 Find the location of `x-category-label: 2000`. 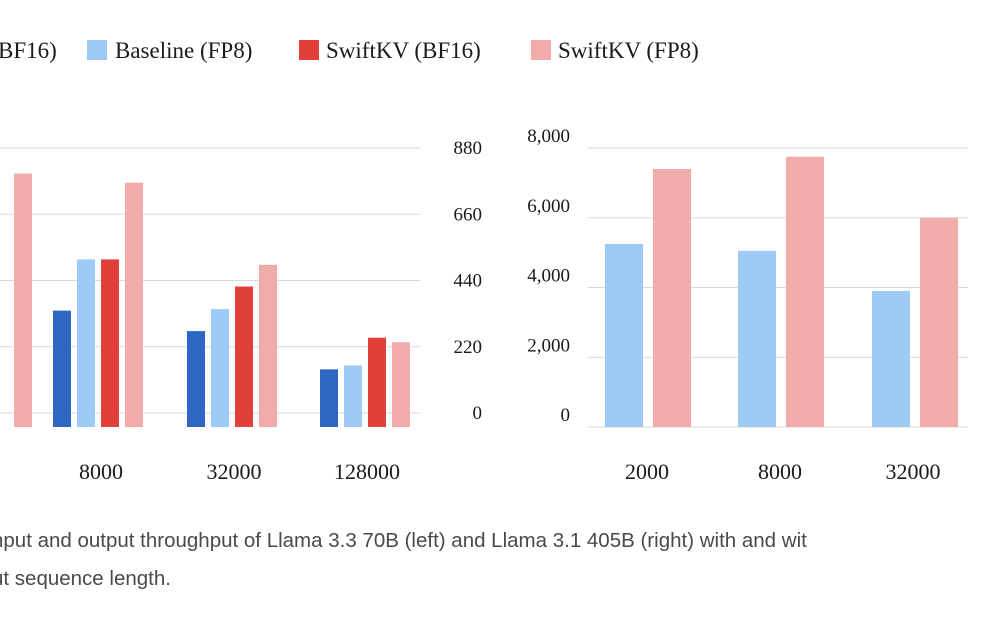

x-category-label: 2000 is located at coordinates (647, 471).